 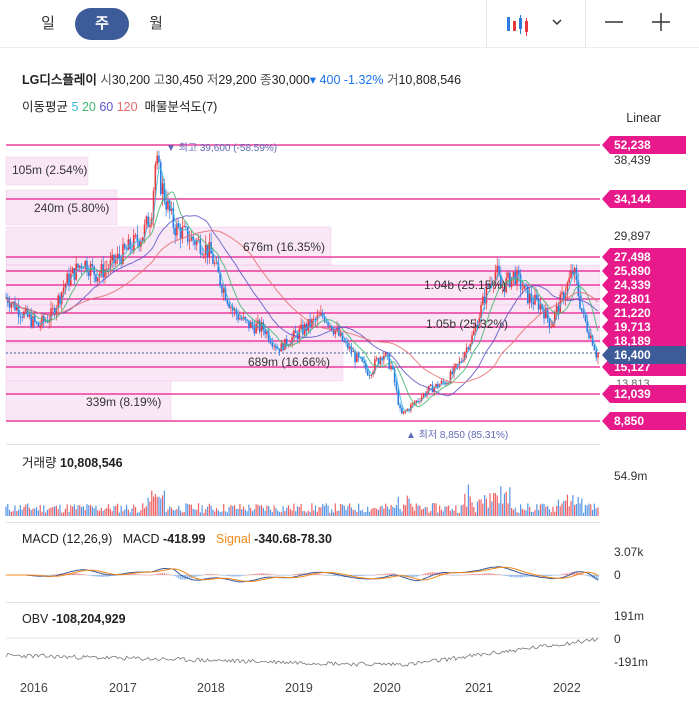 What do you see at coordinates (314, 539) in the screenshot?
I see `macd-hist-value: -78.30` at bounding box center [314, 539].